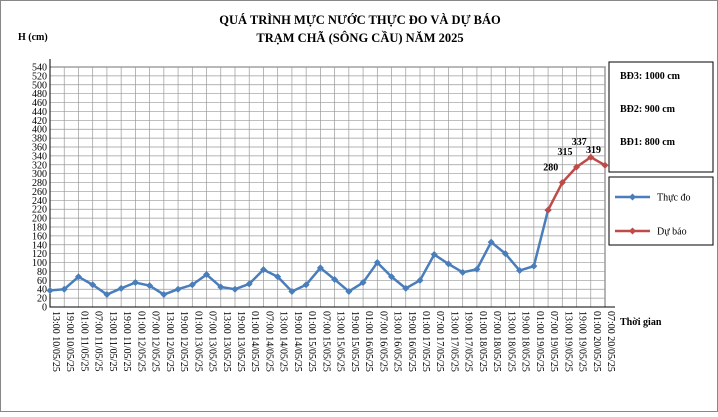  What do you see at coordinates (268, 341) in the screenshot?
I see `x-tick-label: 07:00 14/05/25` at bounding box center [268, 341].